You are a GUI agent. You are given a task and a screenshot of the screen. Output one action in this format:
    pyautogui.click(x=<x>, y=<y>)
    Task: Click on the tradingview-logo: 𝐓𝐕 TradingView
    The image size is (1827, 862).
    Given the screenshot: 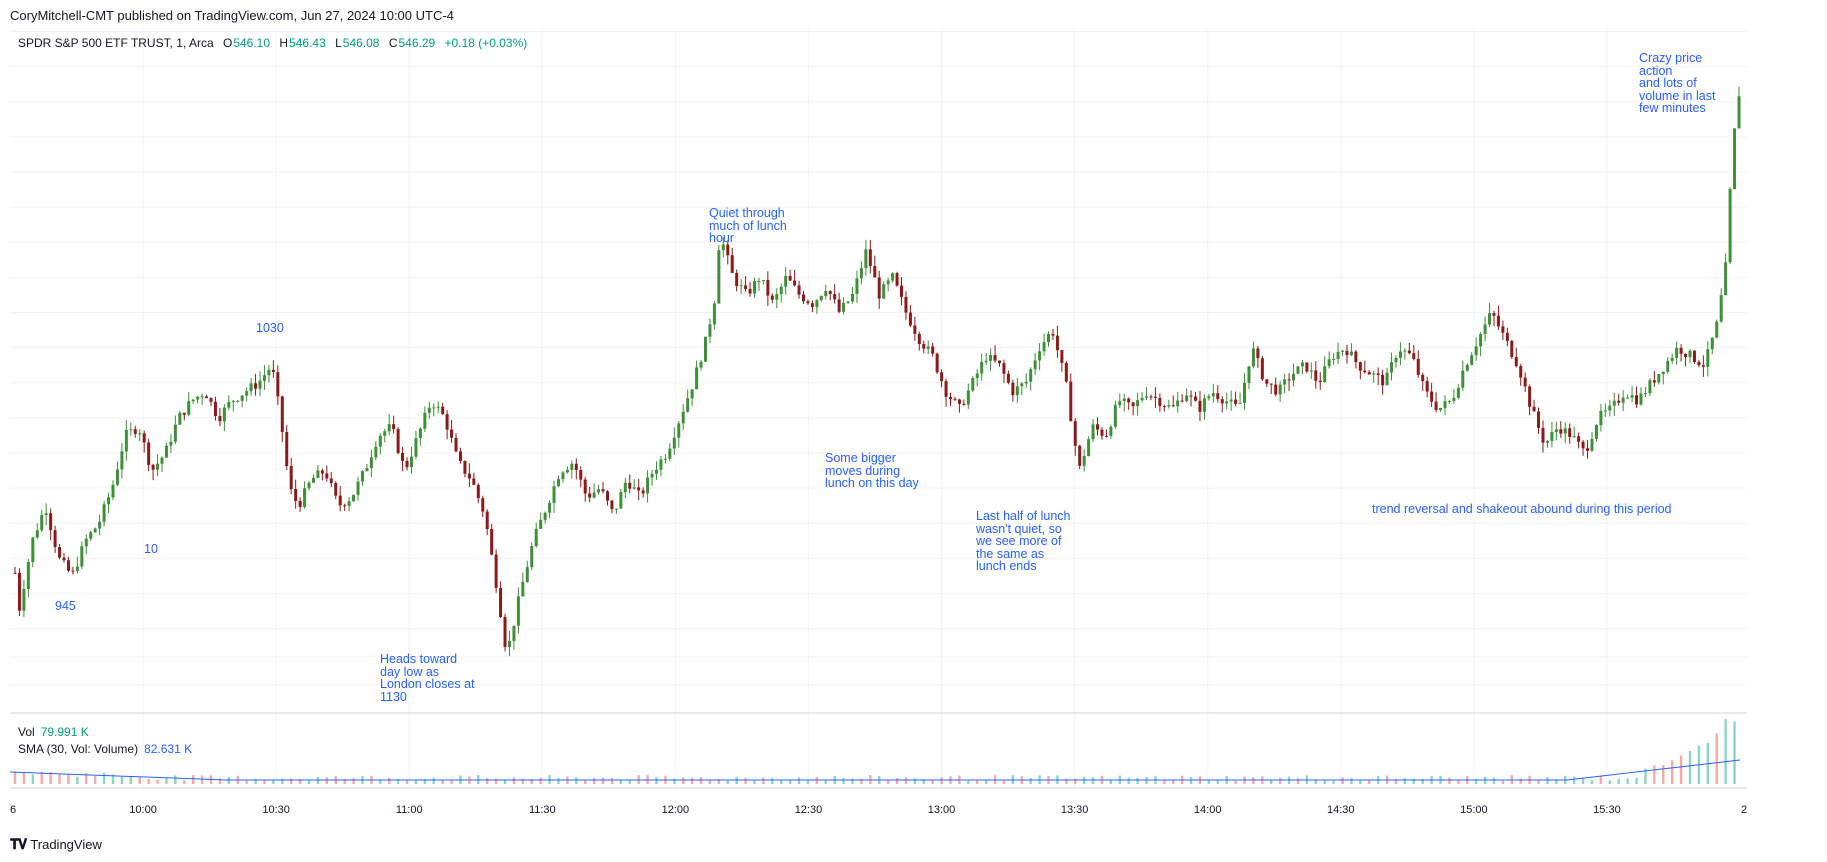 What is the action you would take?
    pyautogui.click(x=56, y=844)
    